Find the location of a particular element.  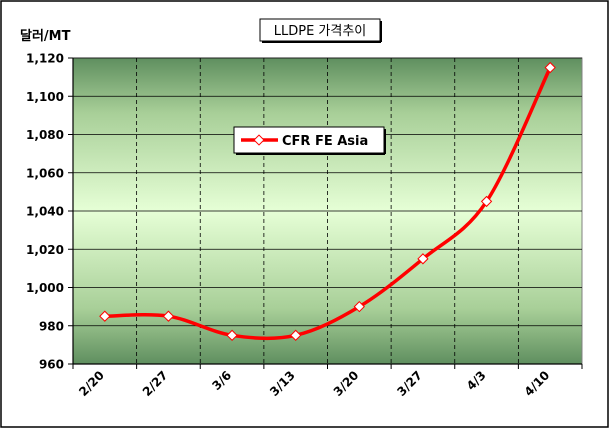

y-tick-label: 1,120 is located at coordinates (45, 59).